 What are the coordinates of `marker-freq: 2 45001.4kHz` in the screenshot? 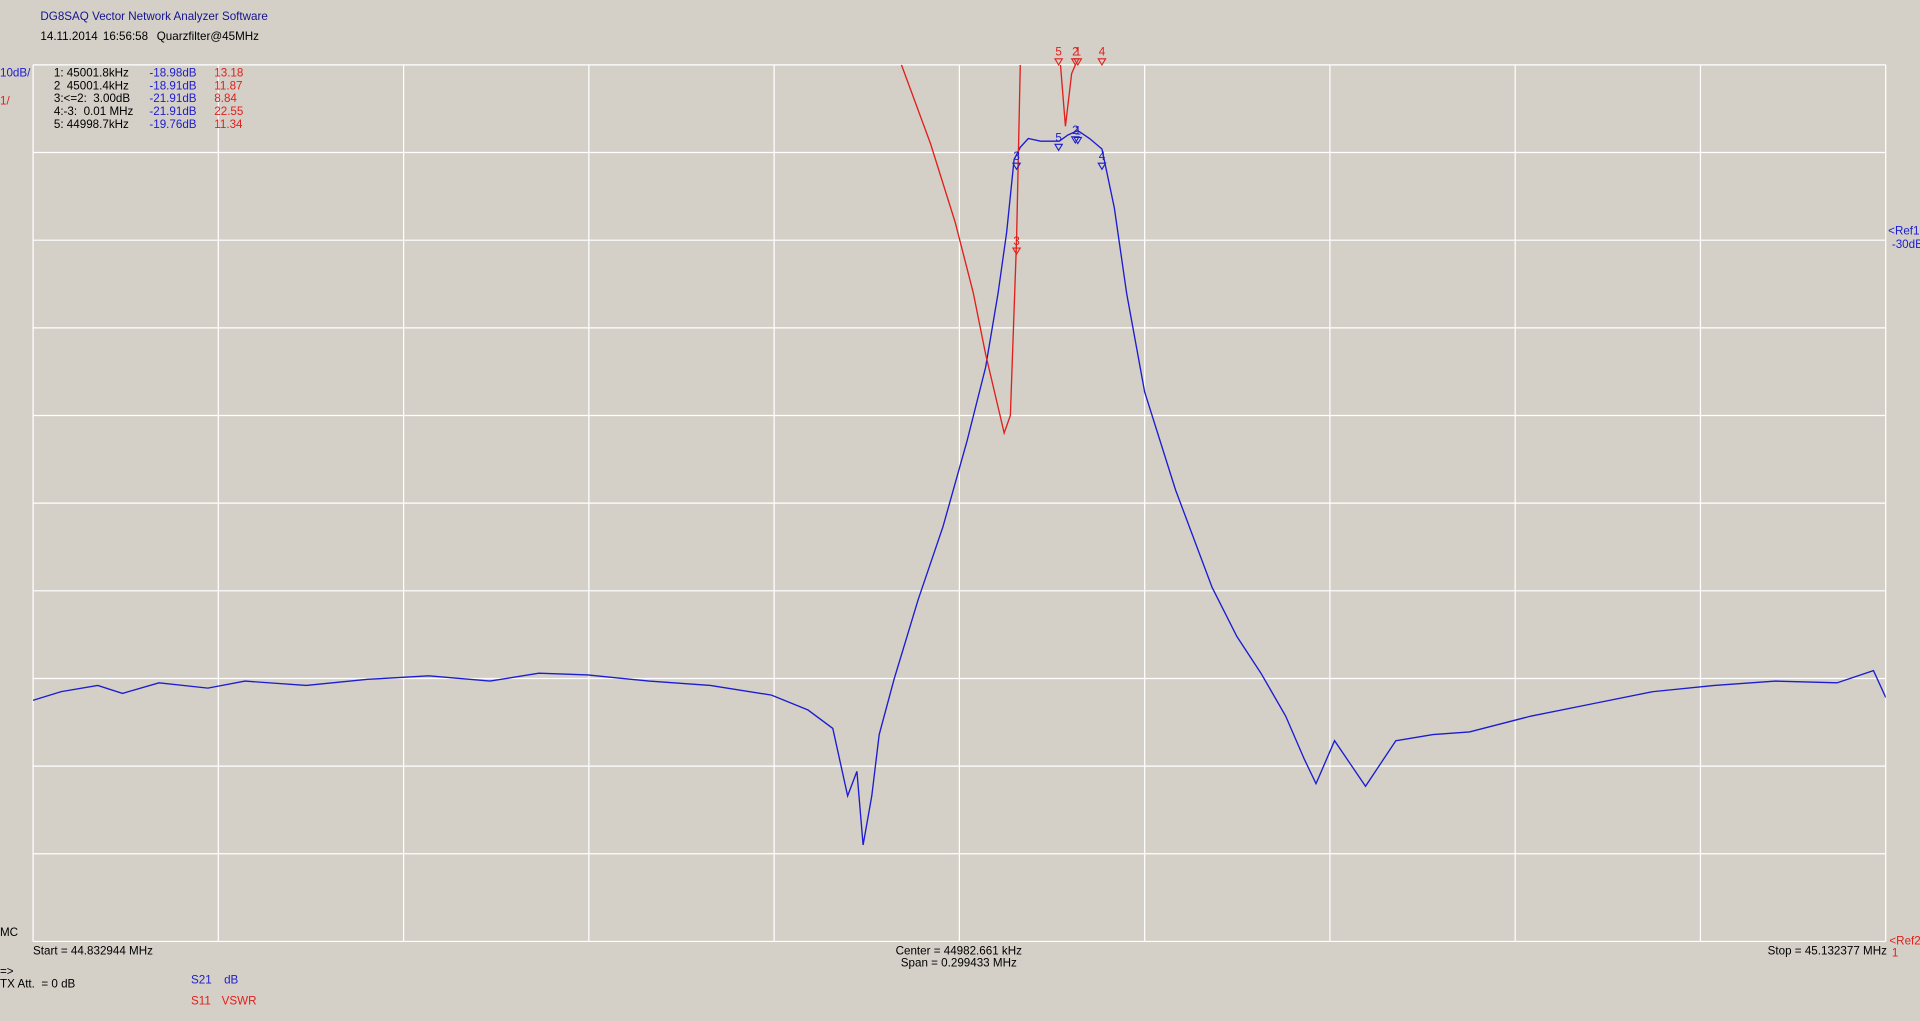 It's located at (91, 85).